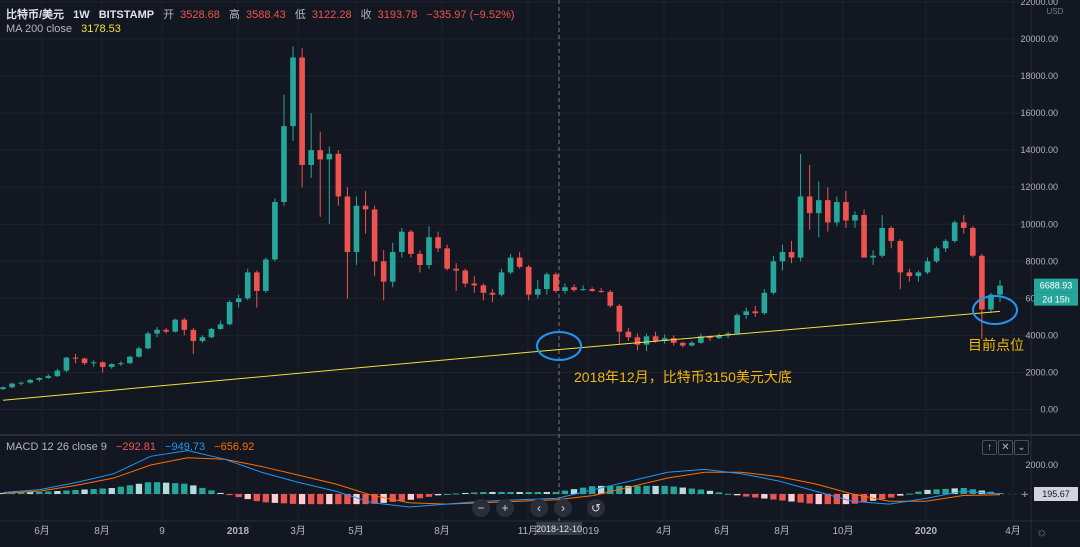 The width and height of the screenshot is (1080, 547). Describe the element at coordinates (1039, 3) in the screenshot. I see `price-tick-label: 22000.00` at that location.